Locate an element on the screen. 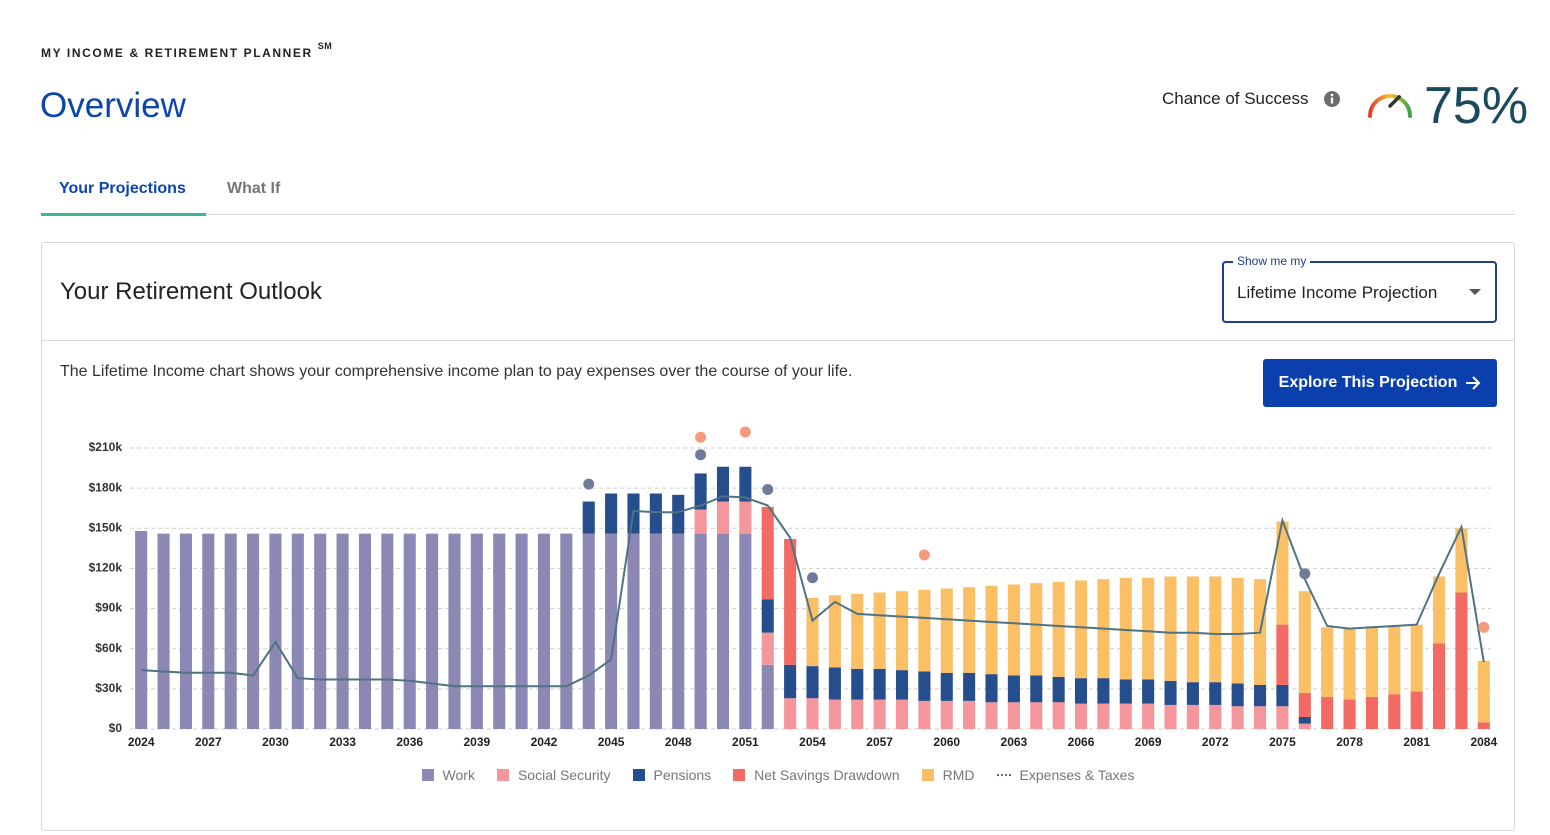  legend-item: Pensions is located at coordinates (671, 775).